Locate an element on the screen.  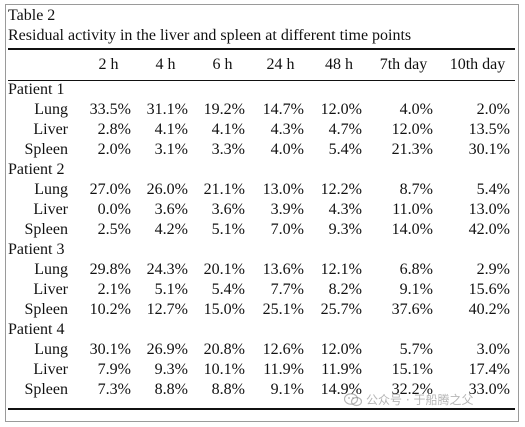
table-cell: 20.8% is located at coordinates (224, 349).